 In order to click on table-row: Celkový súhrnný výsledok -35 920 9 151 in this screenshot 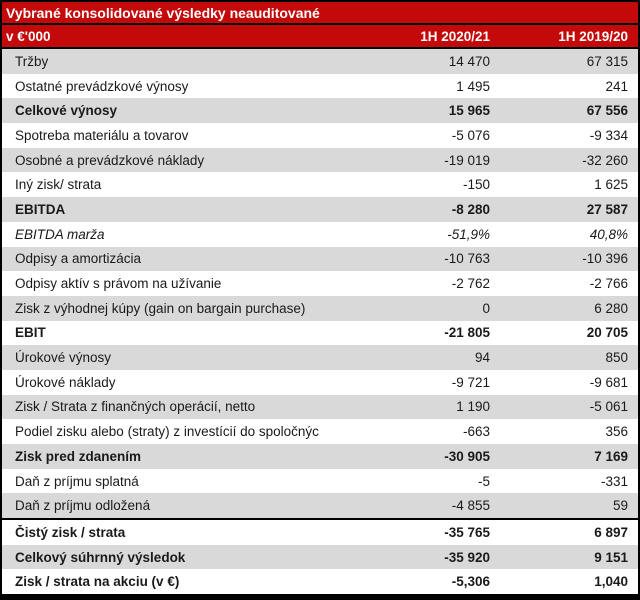, I will do `click(320, 557)`.